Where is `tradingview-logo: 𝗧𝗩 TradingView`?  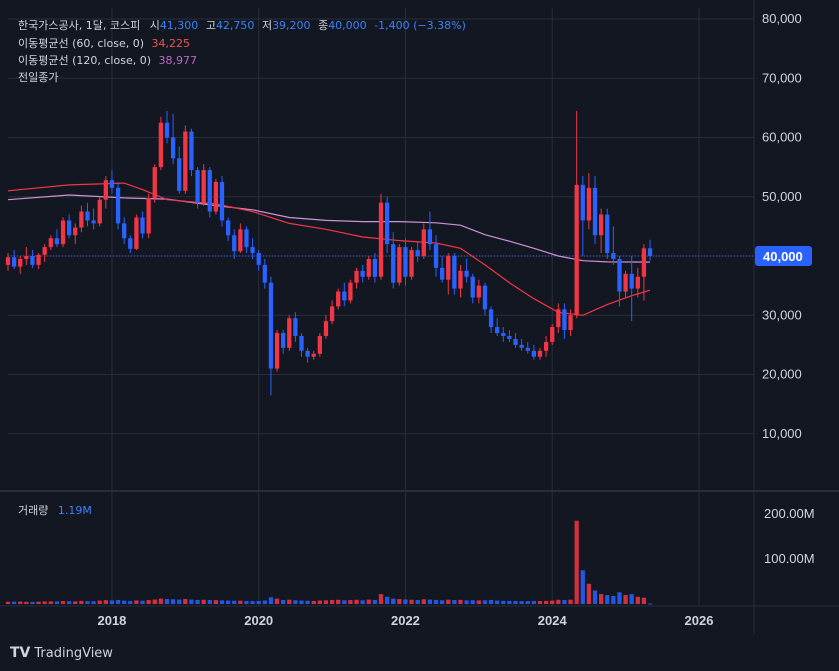
tradingview-logo: 𝗧𝗩 TradingView is located at coordinates (61, 653).